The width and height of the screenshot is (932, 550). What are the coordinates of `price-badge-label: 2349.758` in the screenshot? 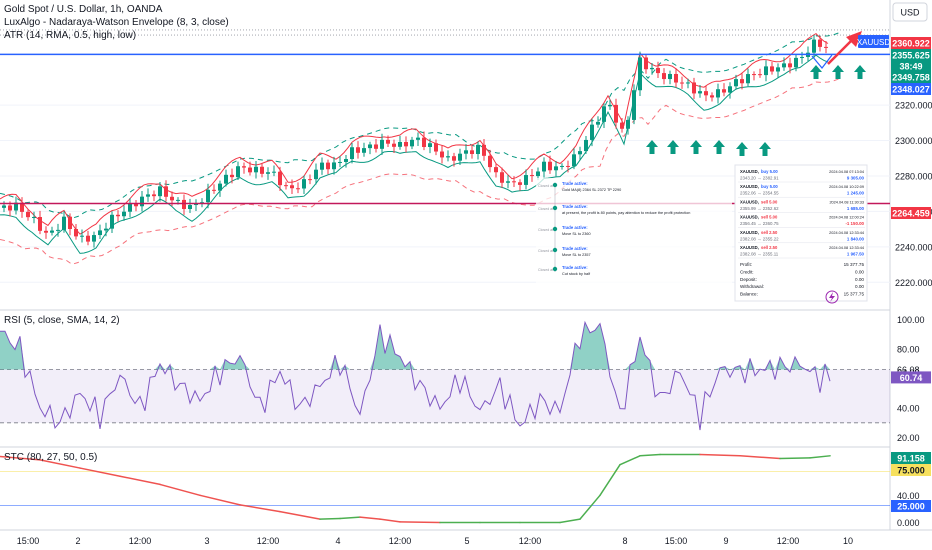 It's located at (911, 78).